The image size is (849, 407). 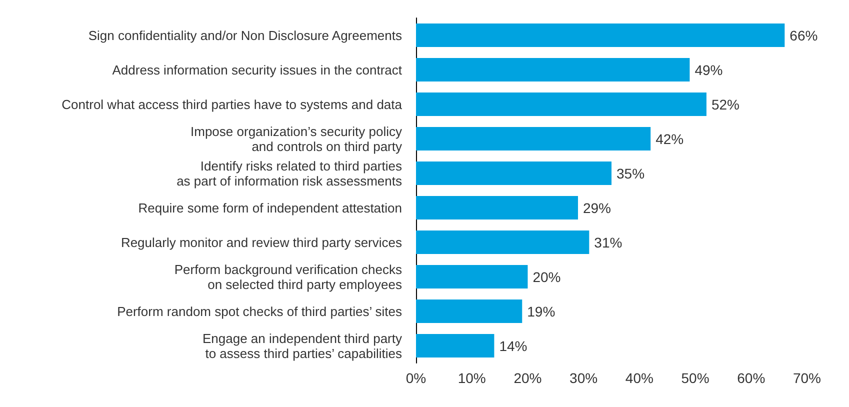 What do you see at coordinates (546, 276) in the screenshot?
I see `data-label: 20%` at bounding box center [546, 276].